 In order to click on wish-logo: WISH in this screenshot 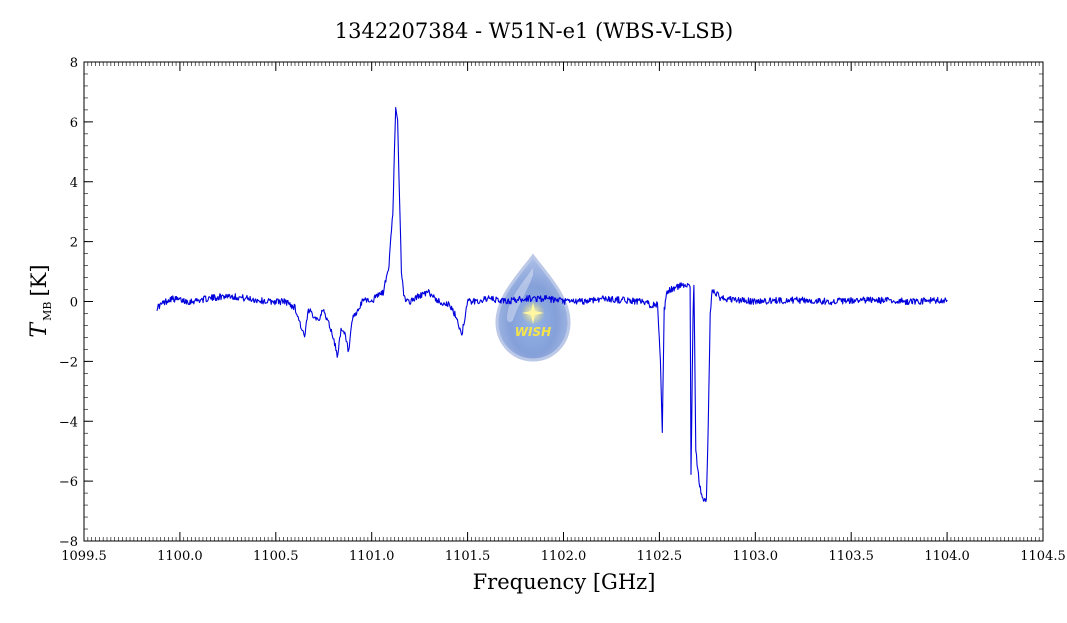, I will do `click(533, 307)`.